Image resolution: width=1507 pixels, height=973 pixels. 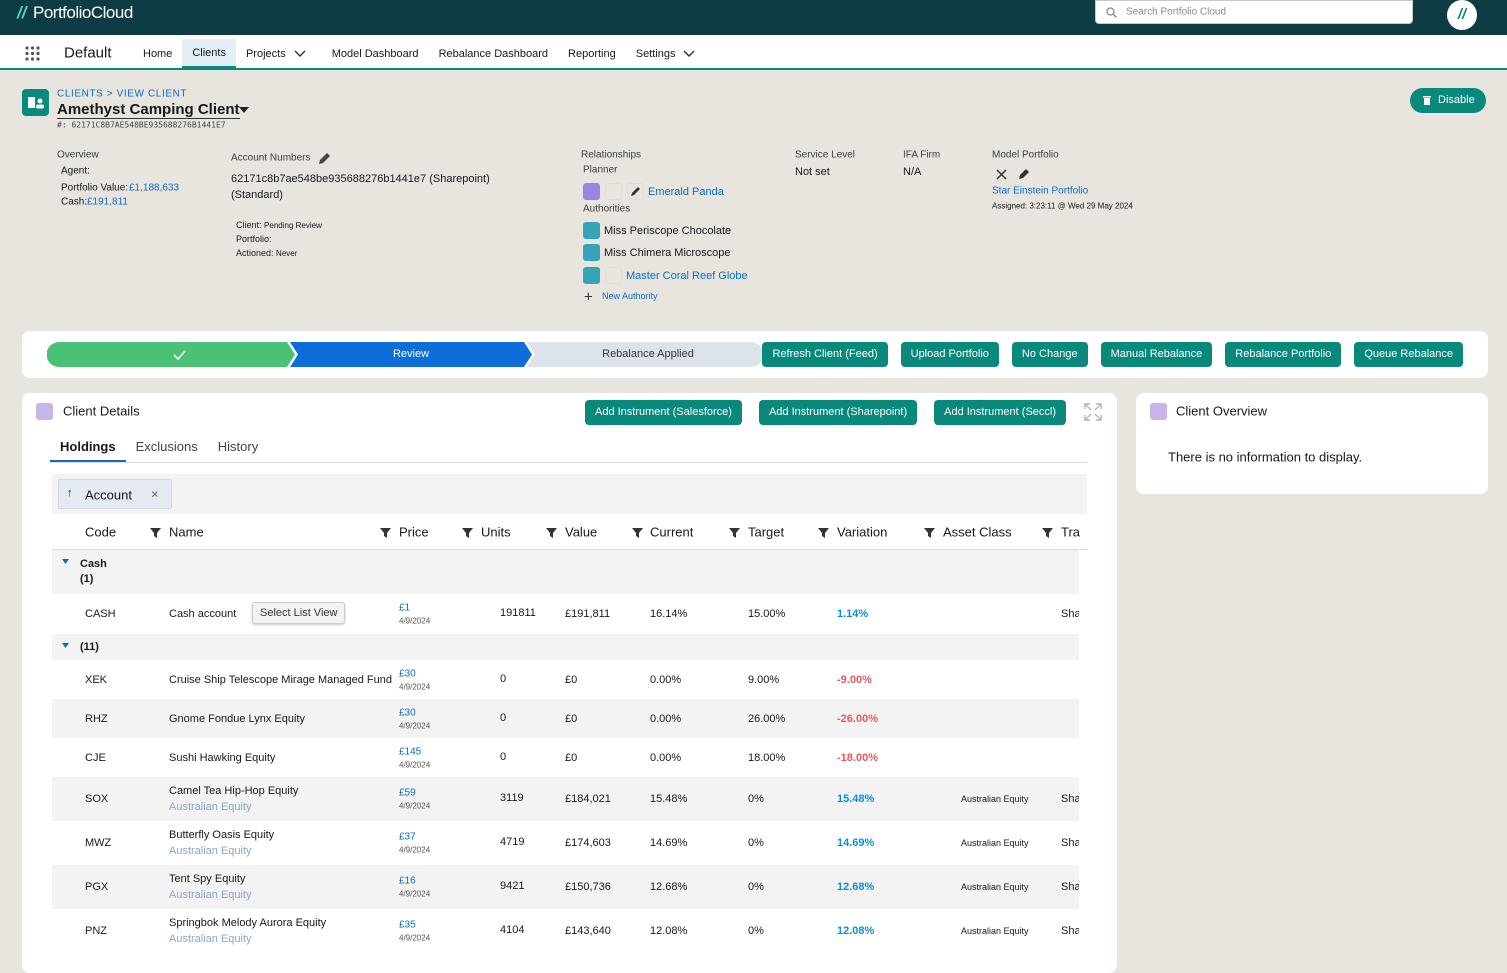 I want to click on target-cell: 9.00%, so click(x=763, y=680).